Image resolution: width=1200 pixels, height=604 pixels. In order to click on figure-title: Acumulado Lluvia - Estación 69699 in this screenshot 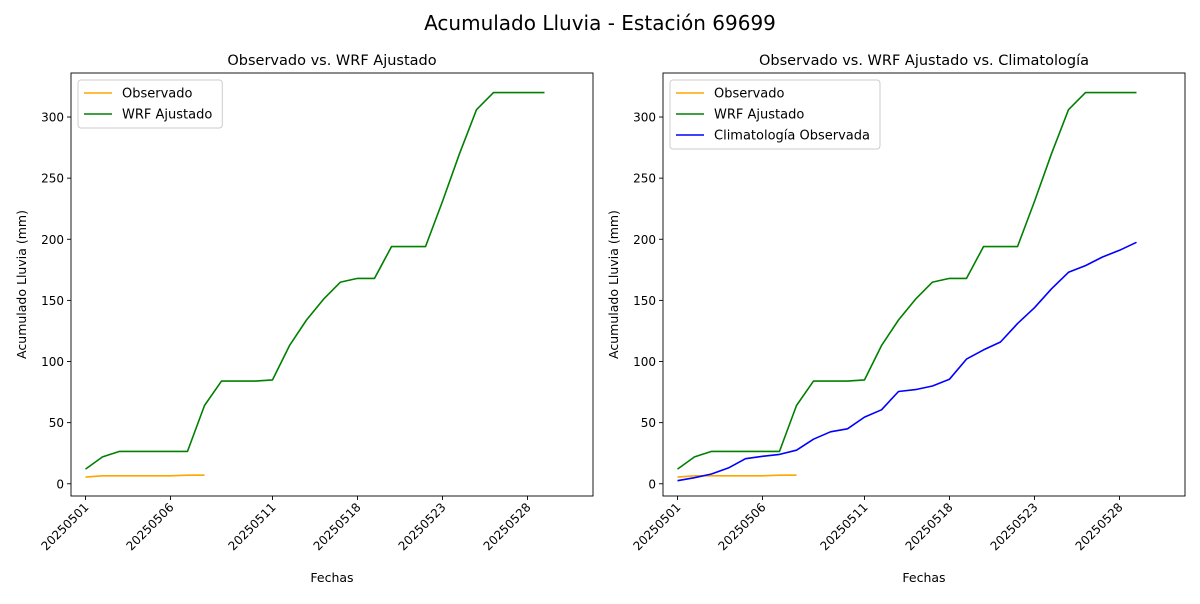, I will do `click(600, 23)`.